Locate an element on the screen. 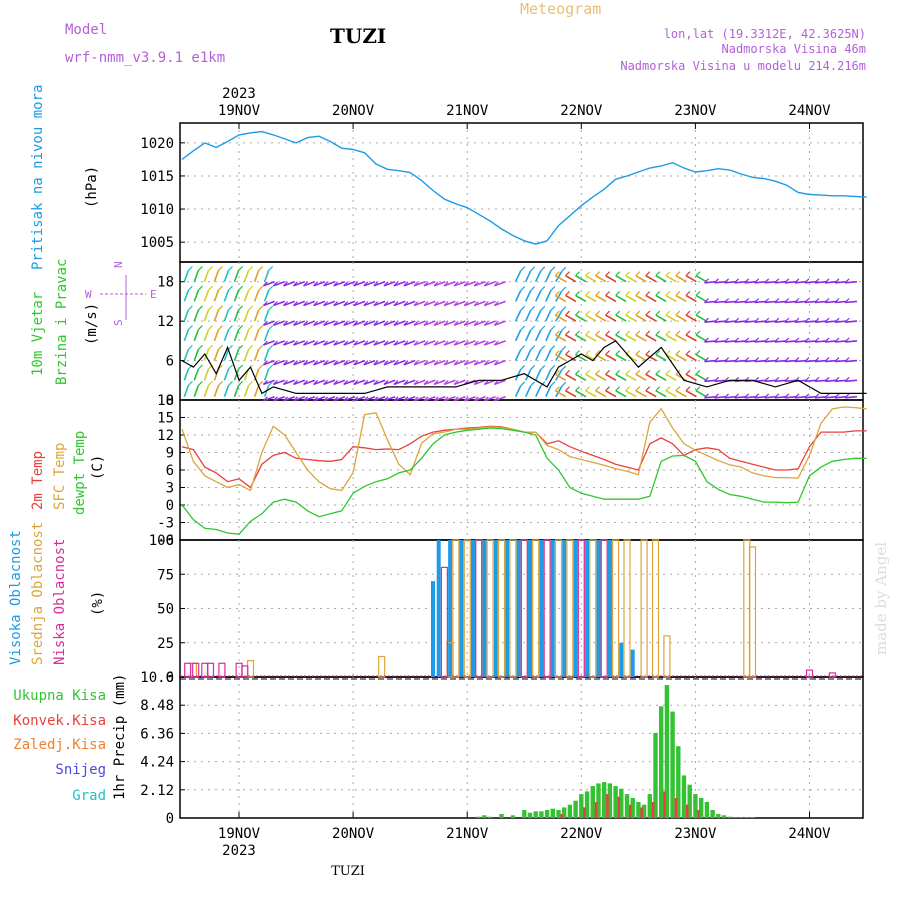 Image resolution: width=900 pixels, height=900 pixels. precip-total-bar is located at coordinates (752, 817).